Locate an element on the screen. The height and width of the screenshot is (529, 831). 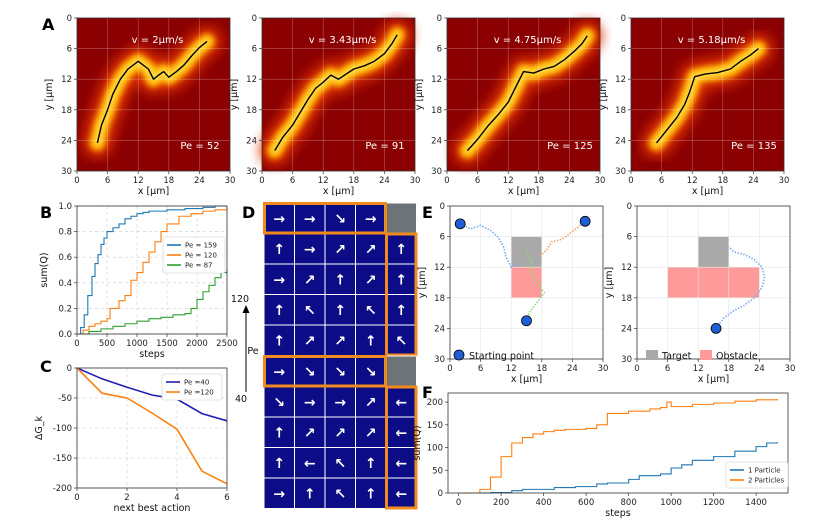
x-tick-label: 30 is located at coordinates (784, 181).